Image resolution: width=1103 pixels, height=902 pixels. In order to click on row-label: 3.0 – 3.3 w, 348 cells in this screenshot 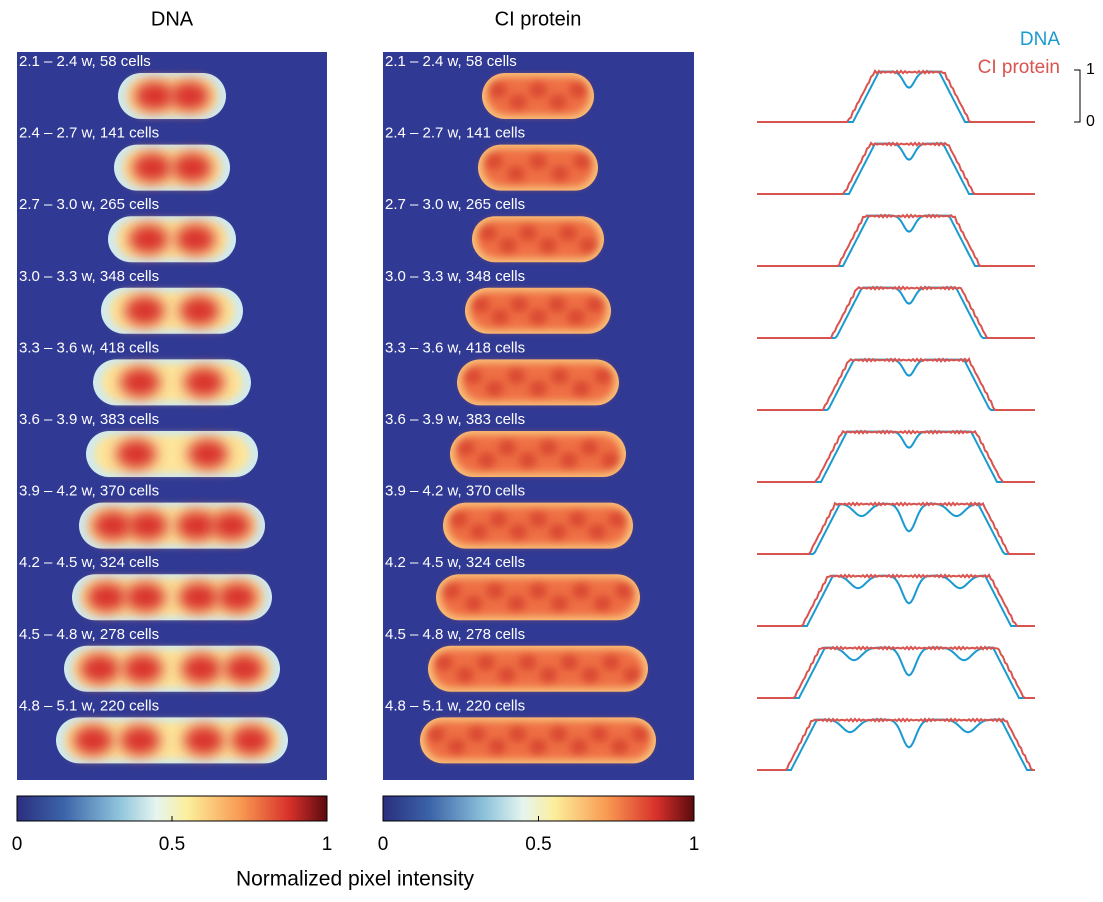, I will do `click(455, 276)`.